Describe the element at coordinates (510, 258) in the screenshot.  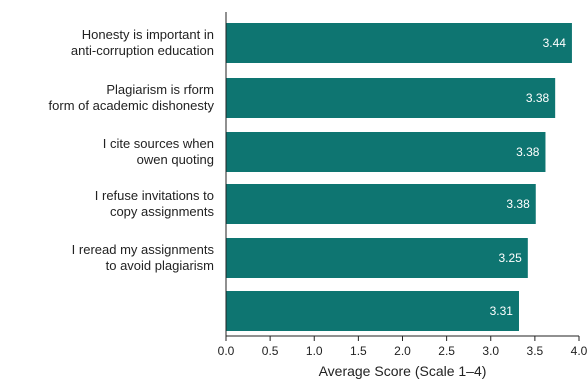
I see `bar-value-label: 3.25` at that location.